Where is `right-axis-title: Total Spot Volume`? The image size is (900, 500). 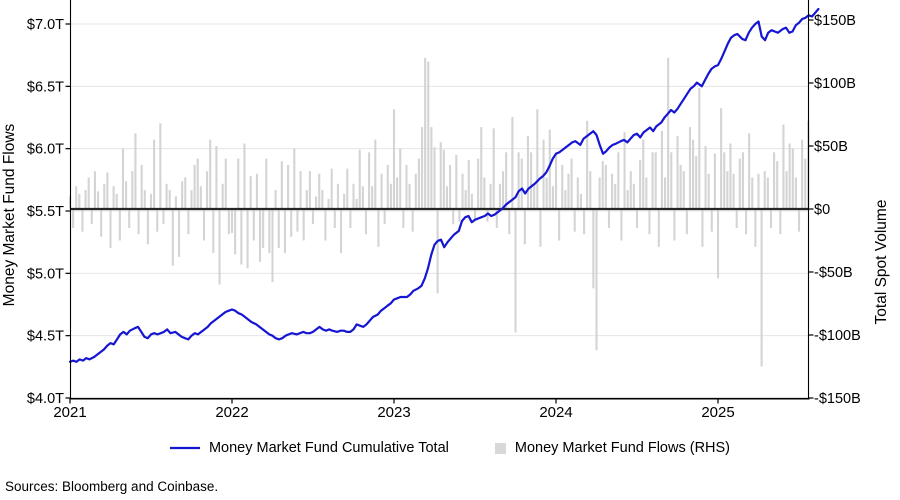
right-axis-title: Total Spot Volume is located at coordinates (881, 262).